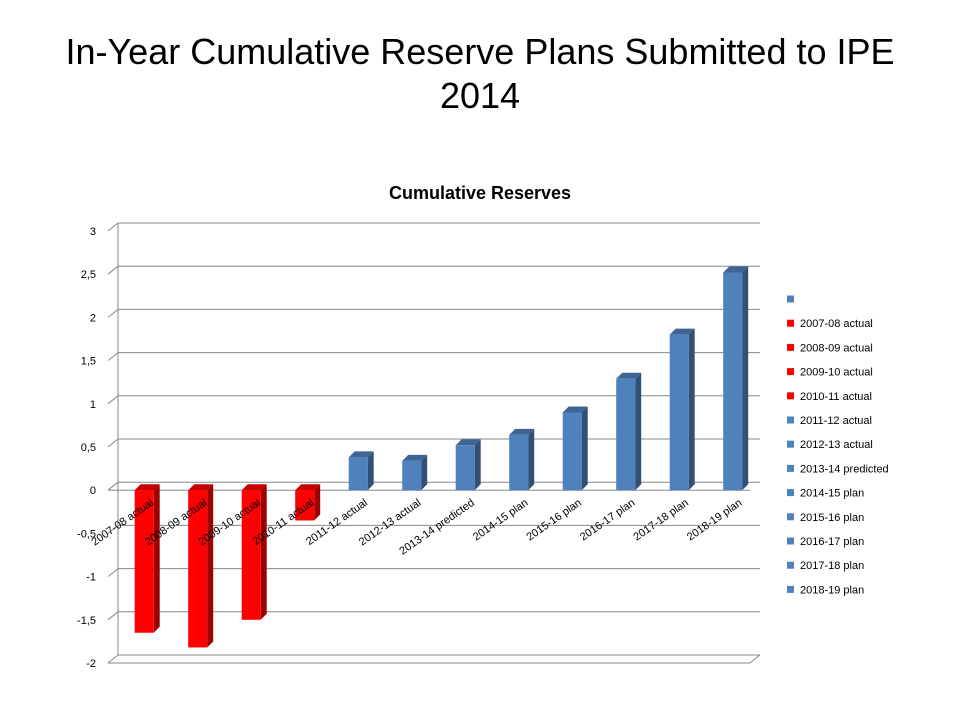  Describe the element at coordinates (93, 232) in the screenshot. I see `y-tick-label: 3` at that location.